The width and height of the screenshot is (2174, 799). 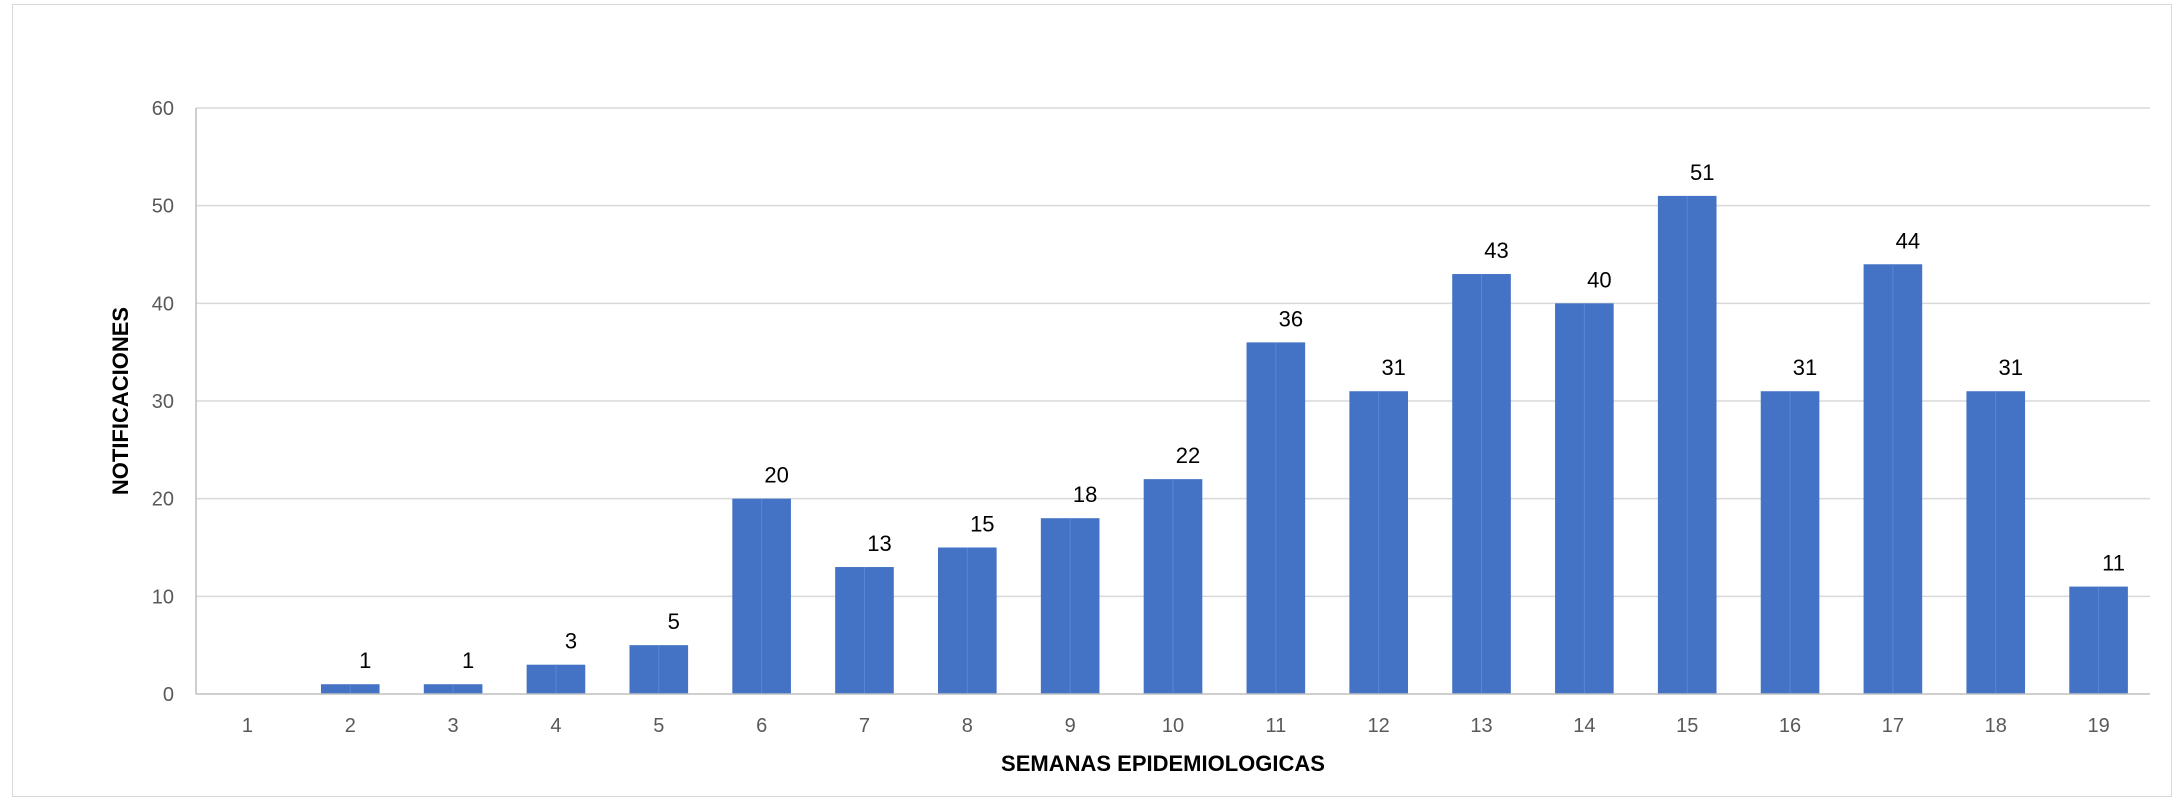 What do you see at coordinates (1893, 726) in the screenshot?
I see `x-tick-label: 17` at bounding box center [1893, 726].